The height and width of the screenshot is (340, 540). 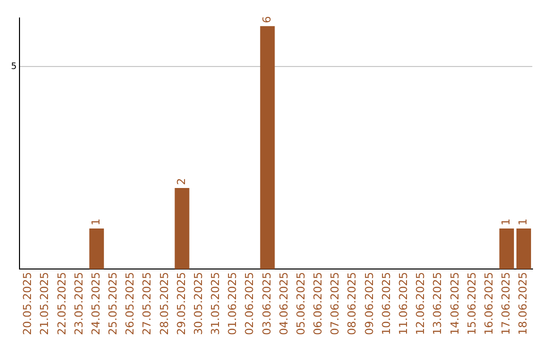 I want to click on data-label: 6, so click(x=267, y=20).